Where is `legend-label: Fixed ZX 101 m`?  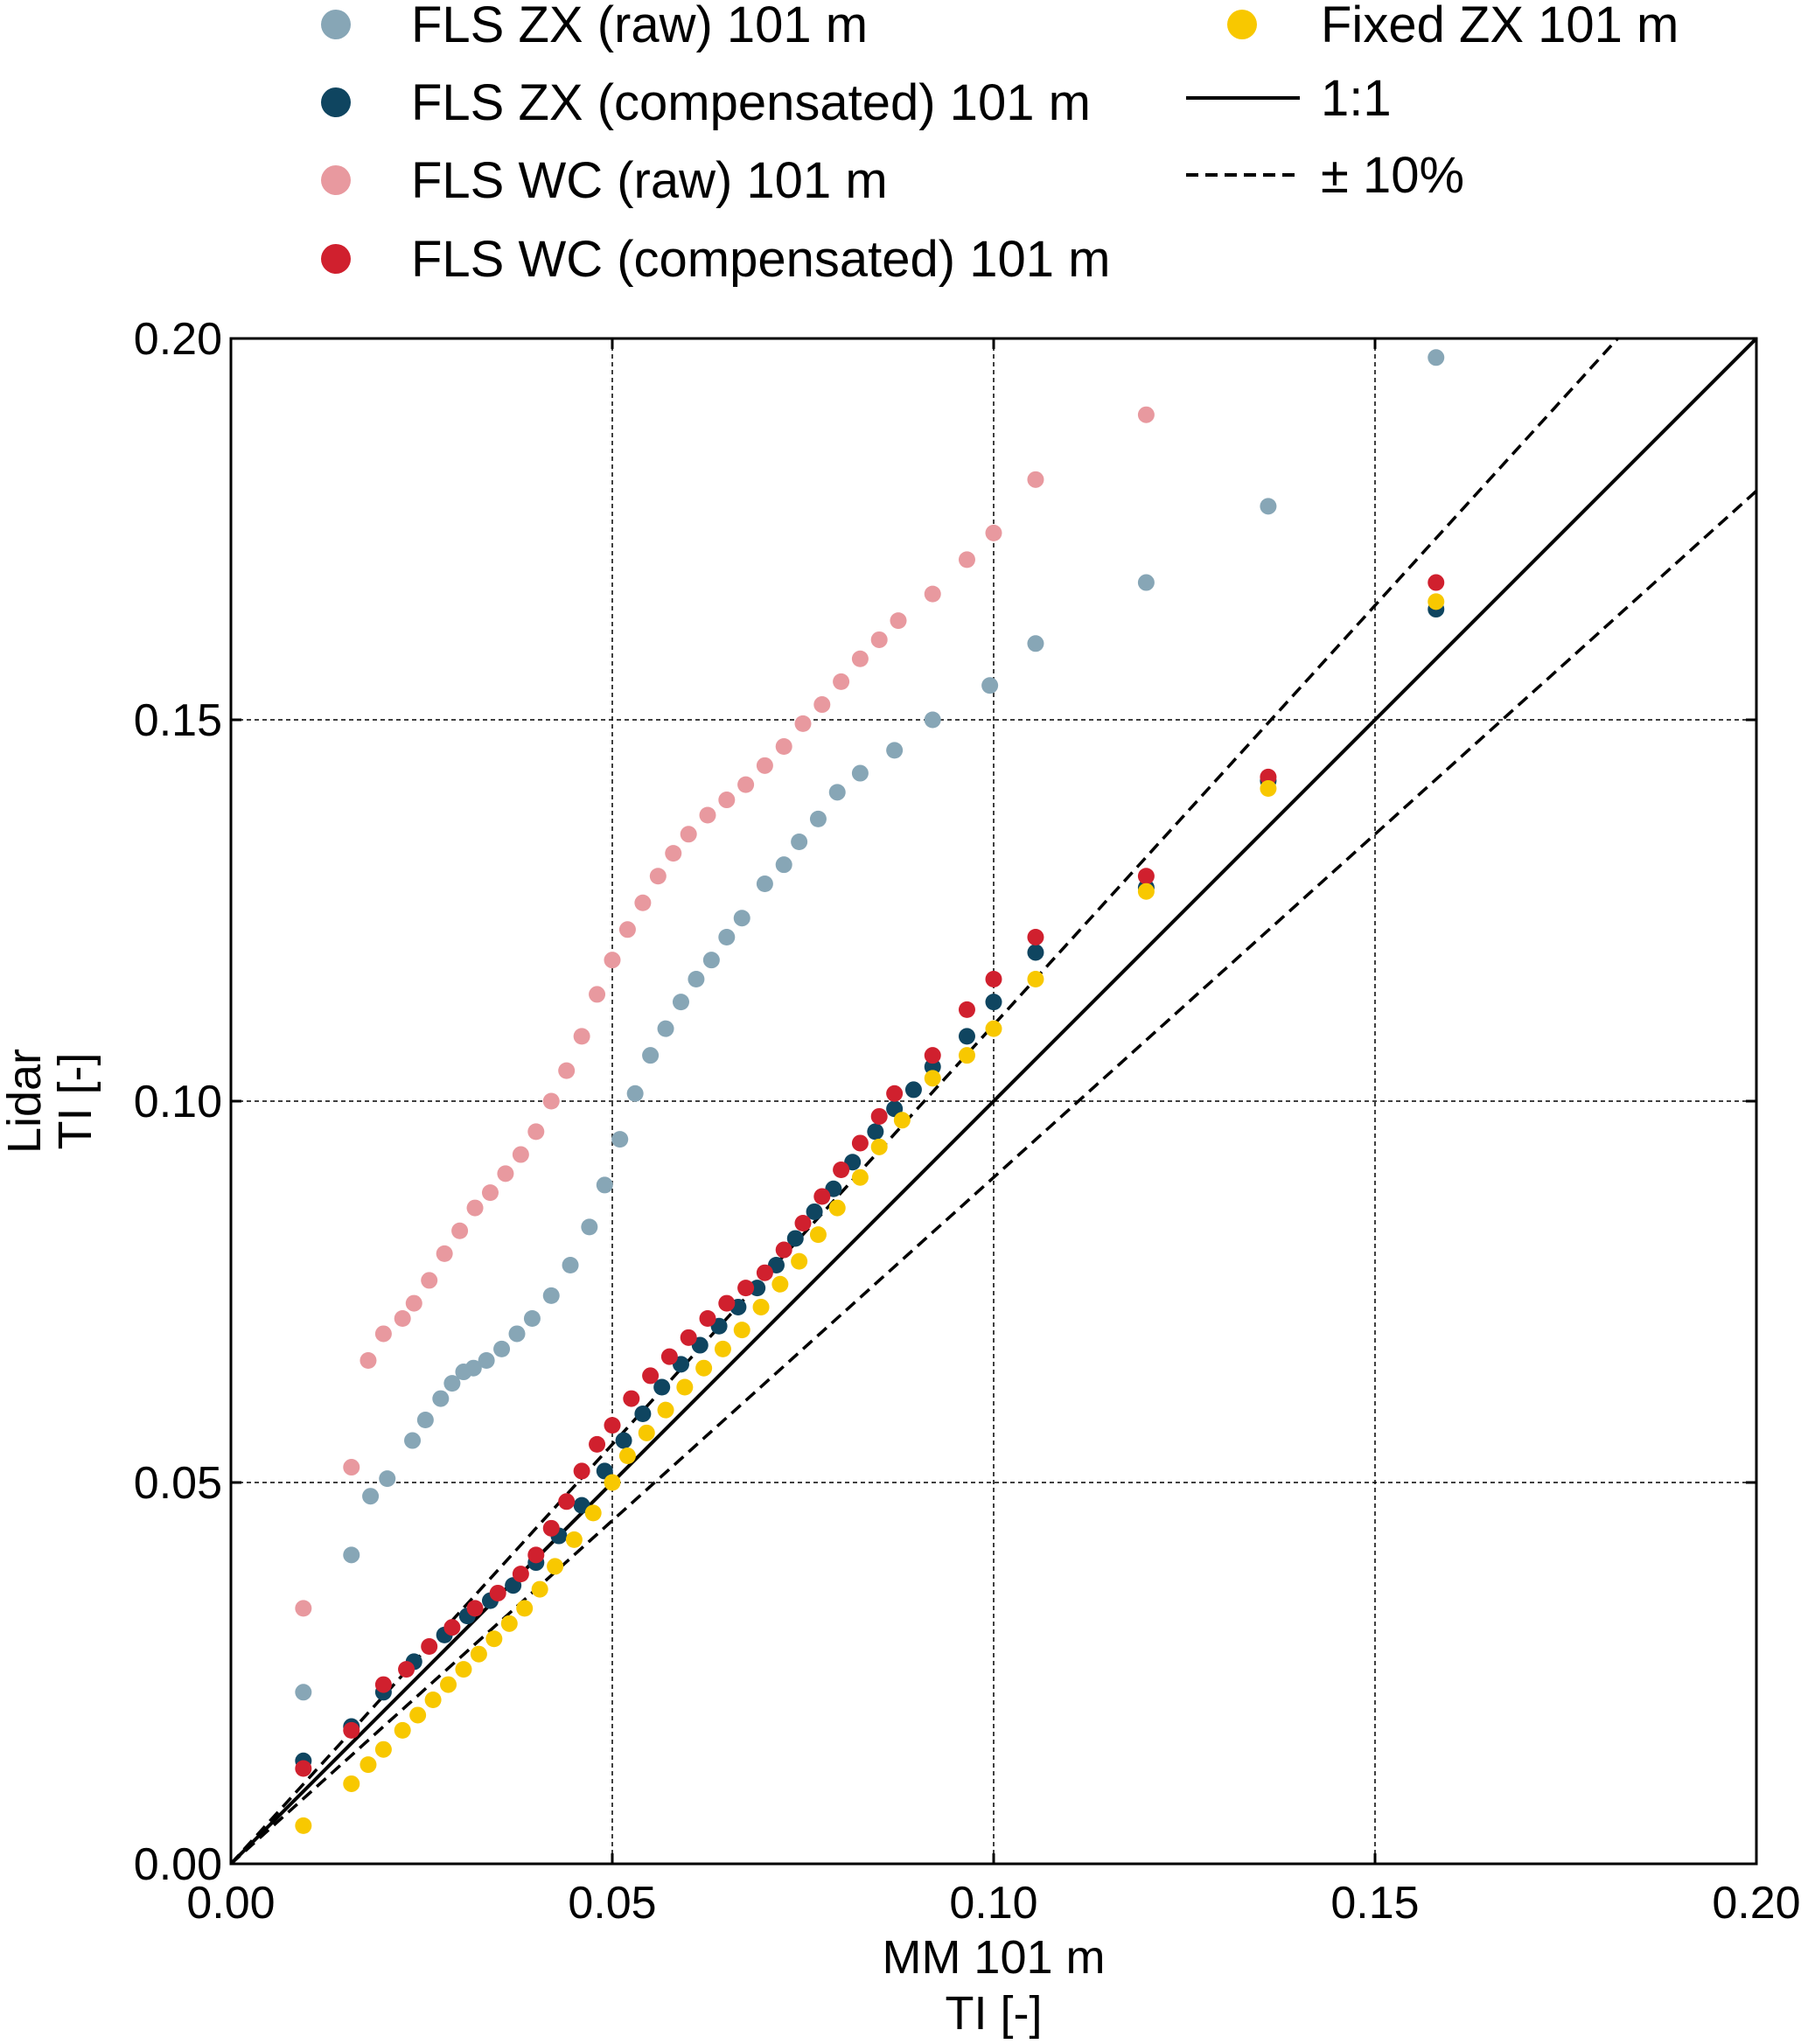 legend-label: Fixed ZX 101 m is located at coordinates (1500, 26).